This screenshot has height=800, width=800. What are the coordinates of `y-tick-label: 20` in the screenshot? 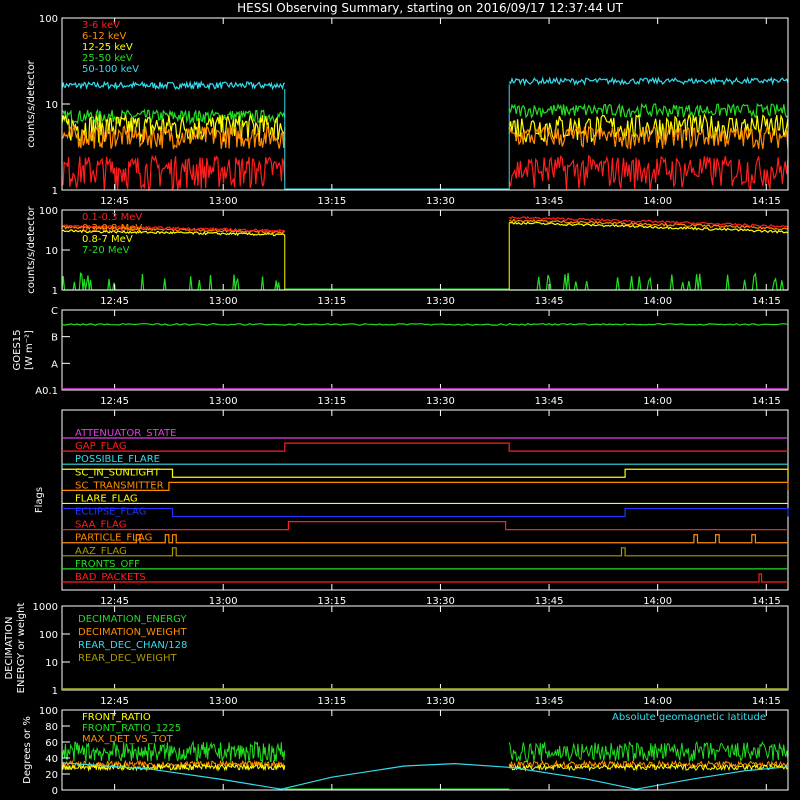 It's located at (51, 775).